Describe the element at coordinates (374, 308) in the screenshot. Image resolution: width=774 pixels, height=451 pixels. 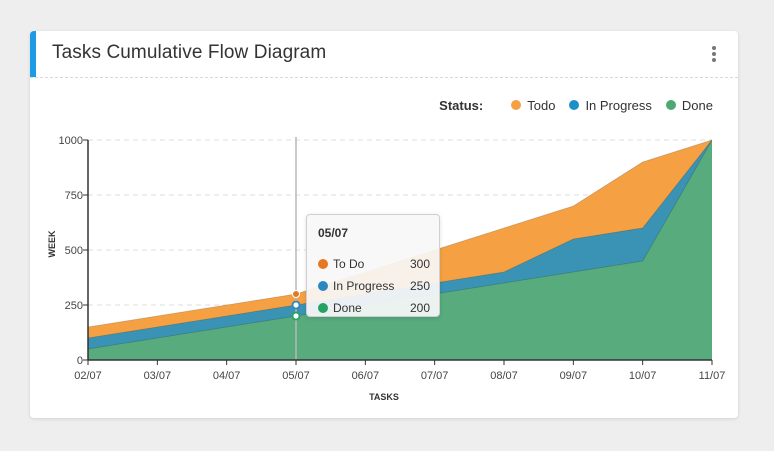
I see `tooltip-row-done: Done 200` at that location.